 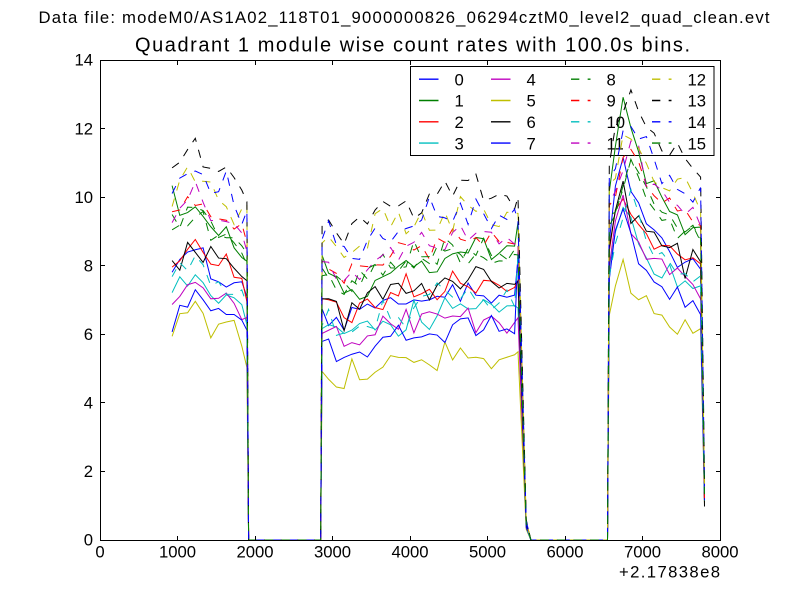 What do you see at coordinates (409, 552) in the screenshot?
I see `svg-text: 4000` at bounding box center [409, 552].